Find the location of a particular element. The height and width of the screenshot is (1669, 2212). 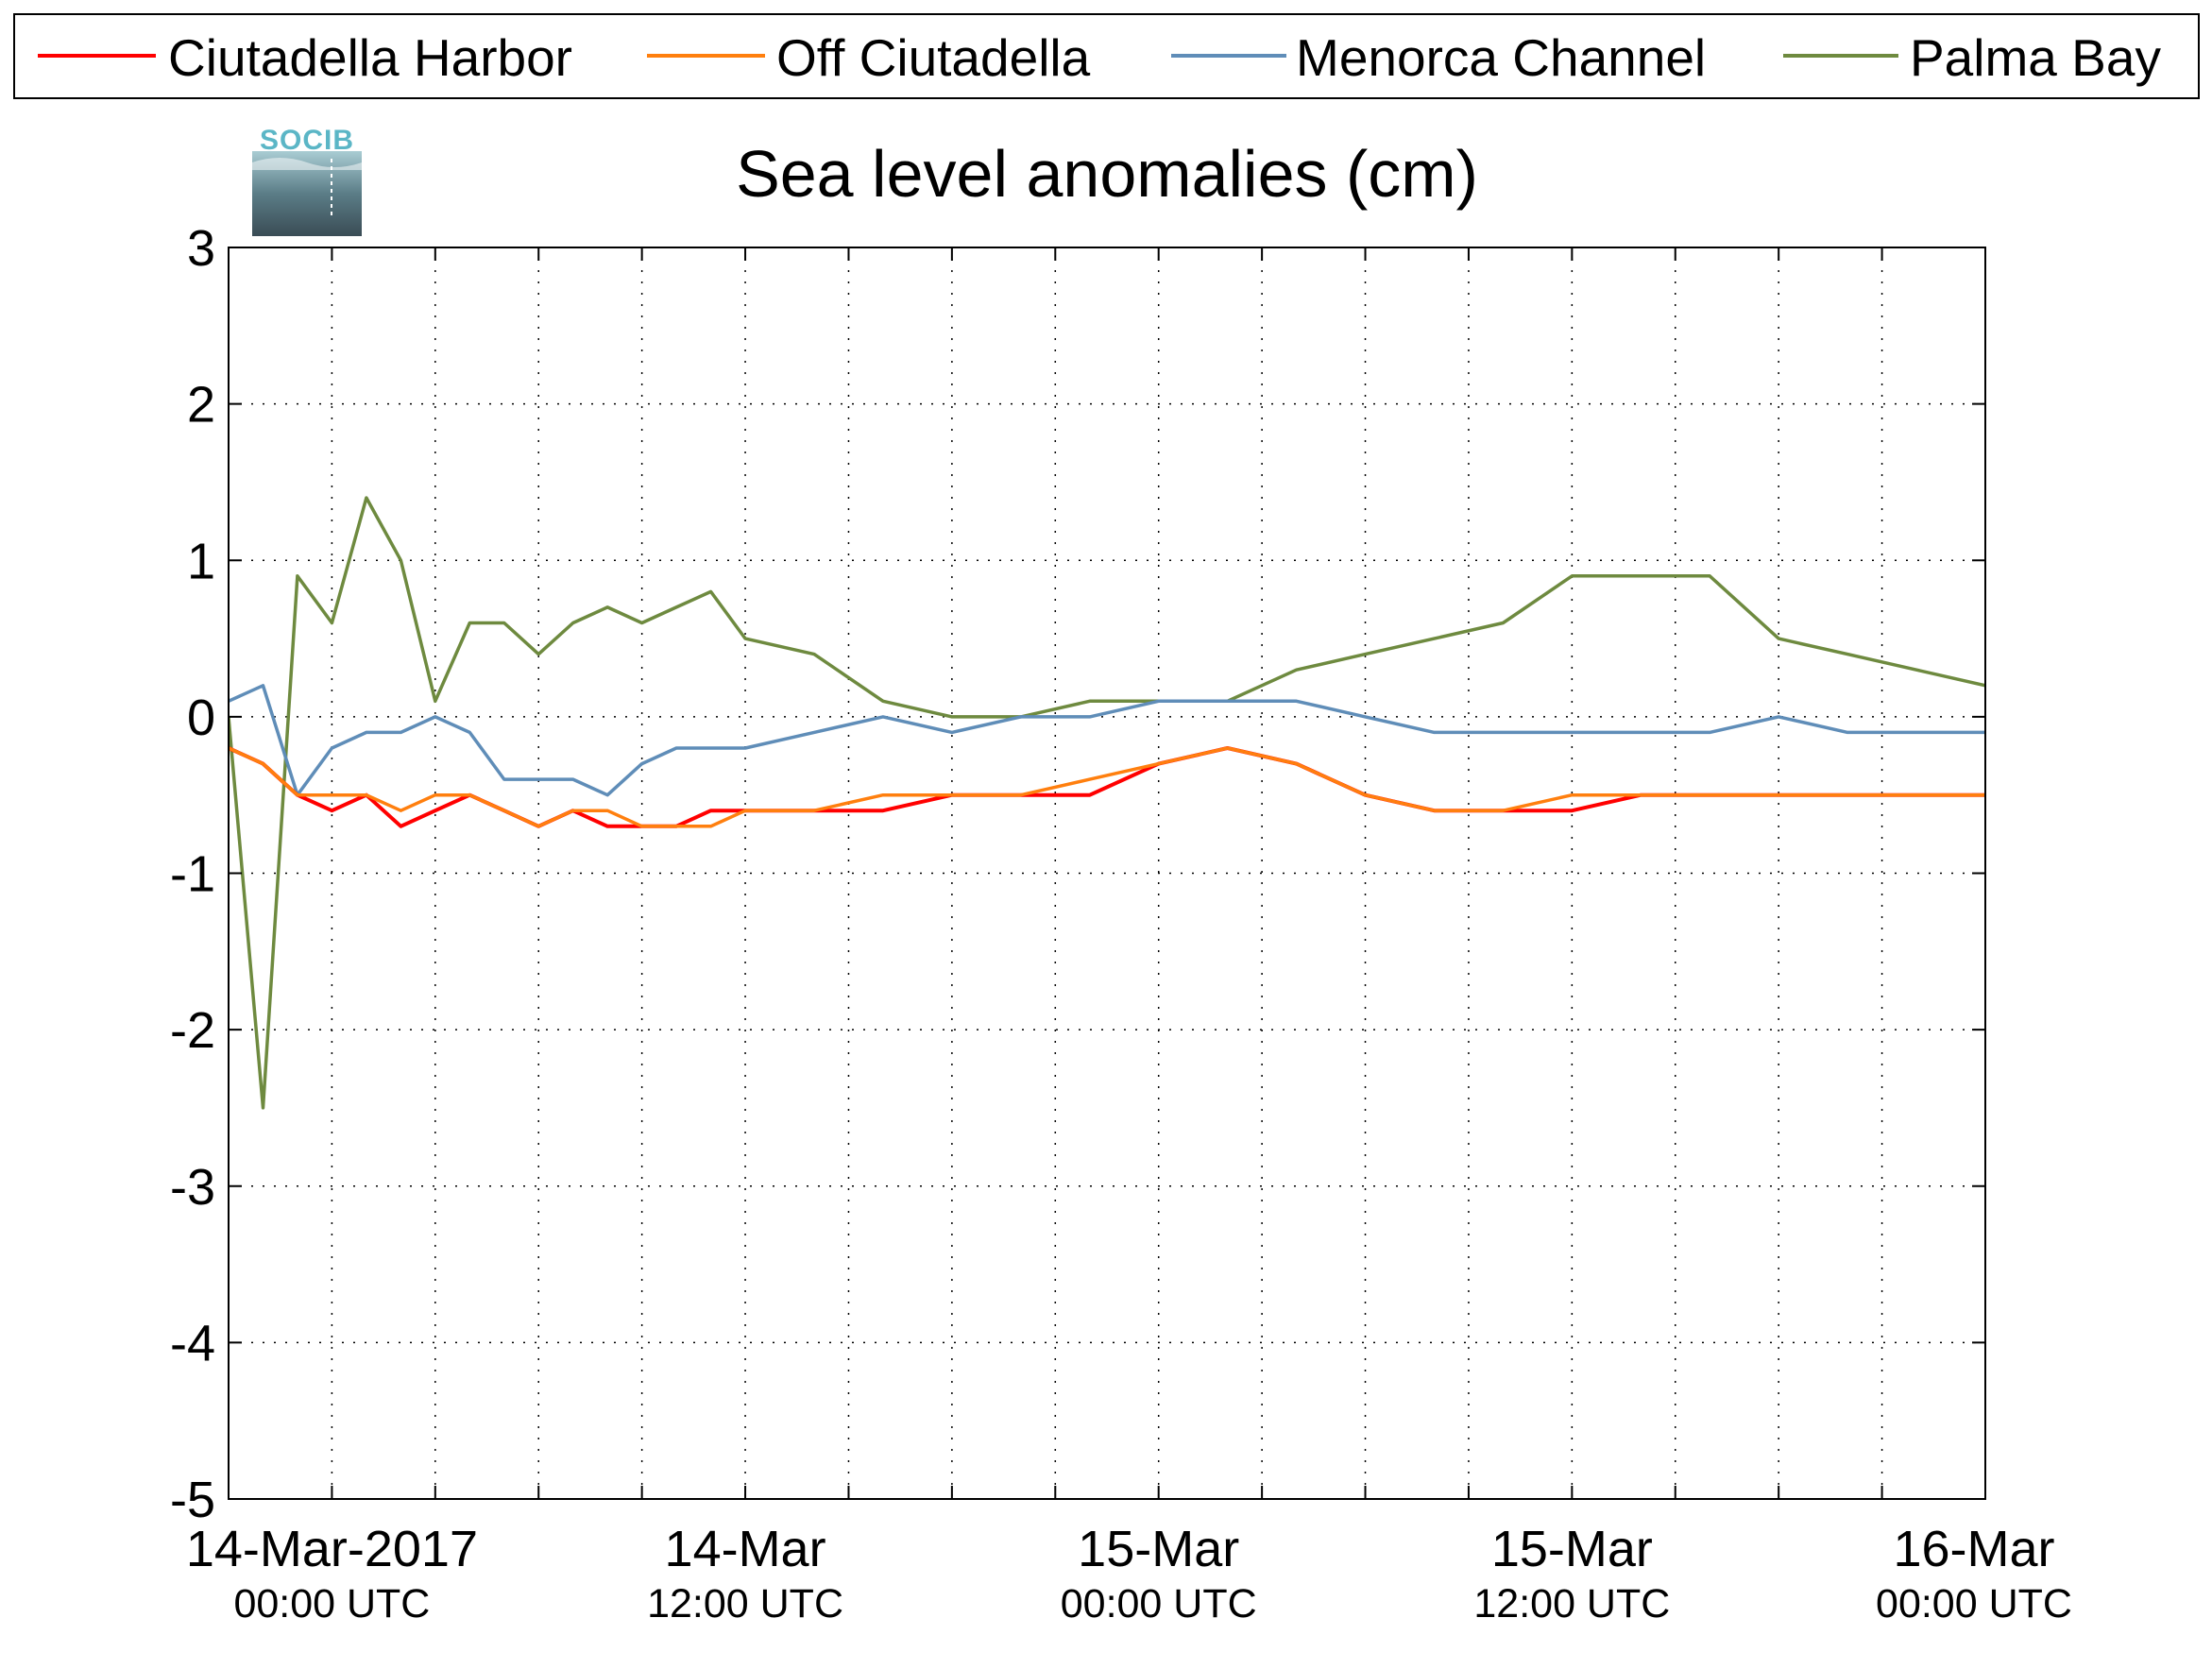

series-line-off-ciutadella is located at coordinates (1107, 787).